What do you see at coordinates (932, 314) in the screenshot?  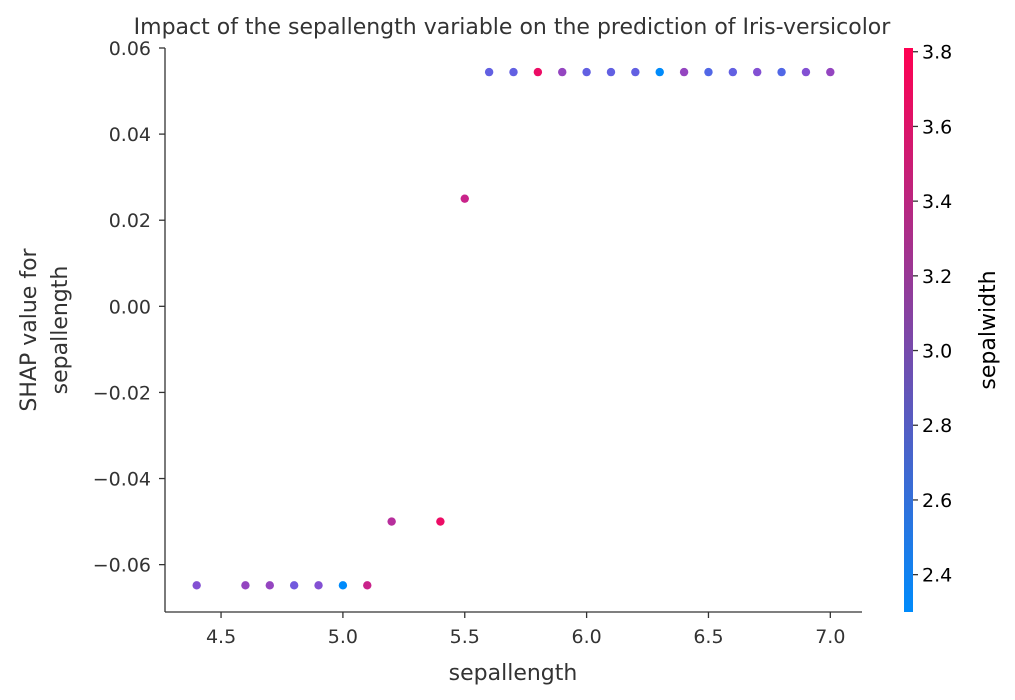 I see `colorbar-ticks: 2.4 2.6 2.8 3.0 3.2 3.4 3.6 3.8` at bounding box center [932, 314].